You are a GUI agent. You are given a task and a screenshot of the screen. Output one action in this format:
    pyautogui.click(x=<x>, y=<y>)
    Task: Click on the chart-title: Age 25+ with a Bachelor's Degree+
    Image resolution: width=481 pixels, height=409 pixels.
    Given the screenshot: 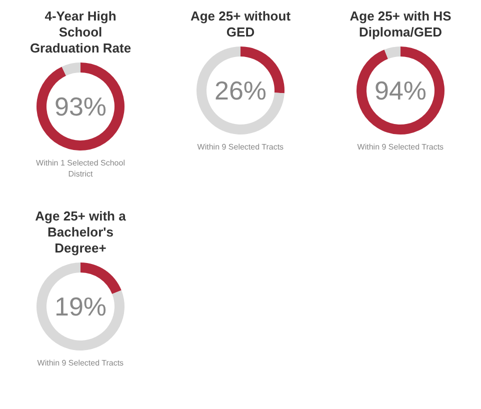 What is the action you would take?
    pyautogui.click(x=81, y=232)
    